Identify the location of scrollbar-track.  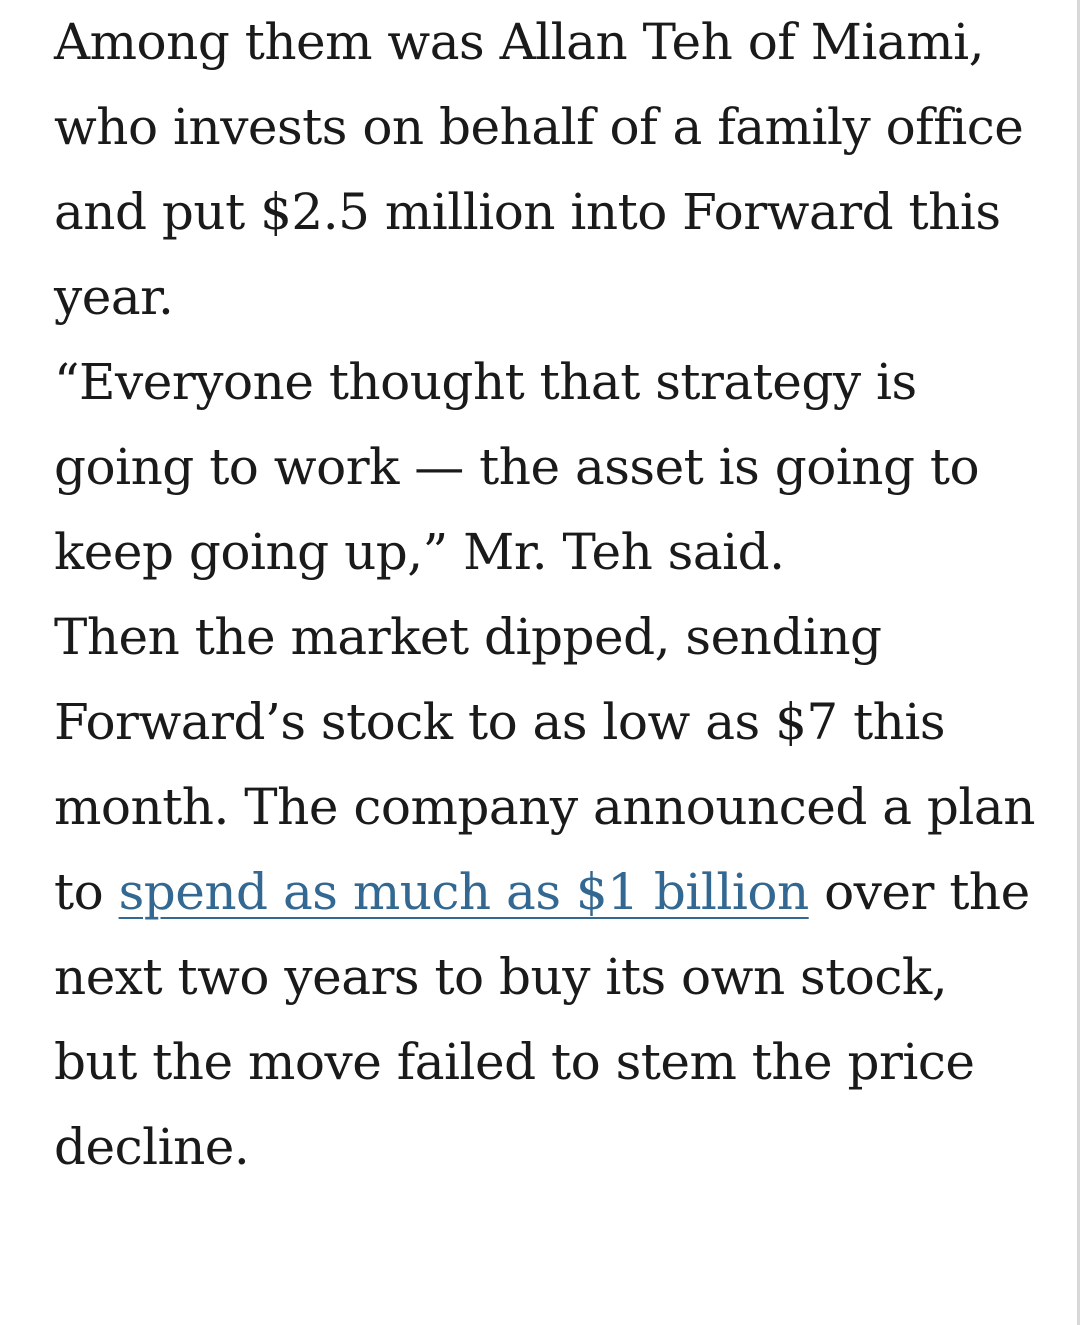
(1078, 662).